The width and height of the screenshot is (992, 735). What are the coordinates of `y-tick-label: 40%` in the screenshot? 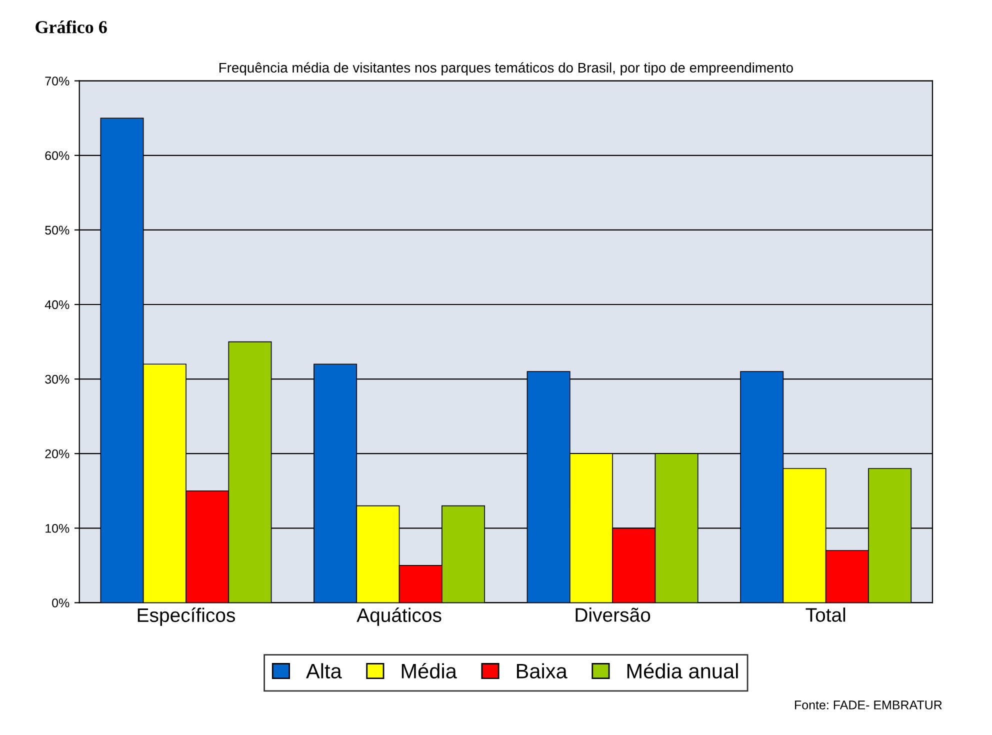 It's located at (57, 305).